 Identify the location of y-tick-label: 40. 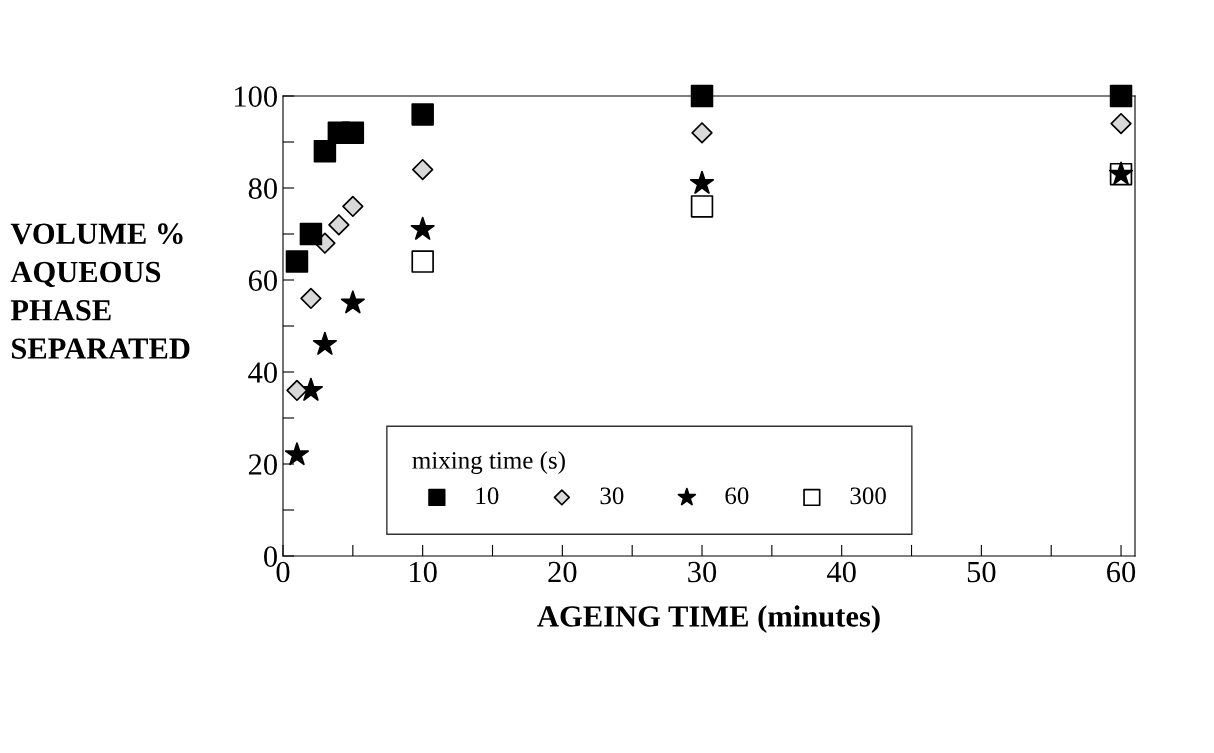
(262, 372).